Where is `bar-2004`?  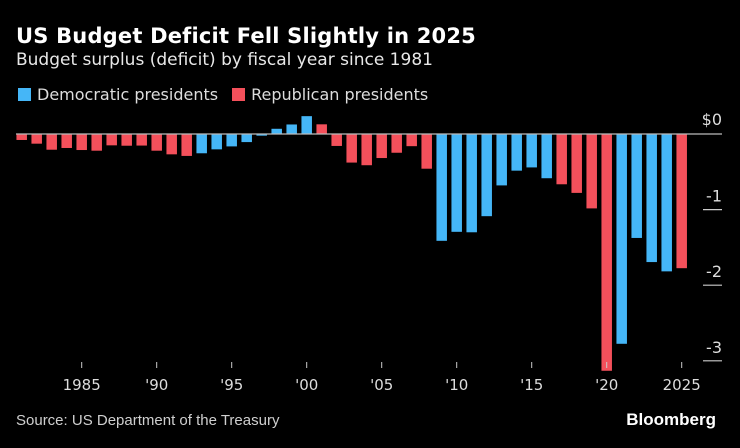 bar-2004 is located at coordinates (366, 150).